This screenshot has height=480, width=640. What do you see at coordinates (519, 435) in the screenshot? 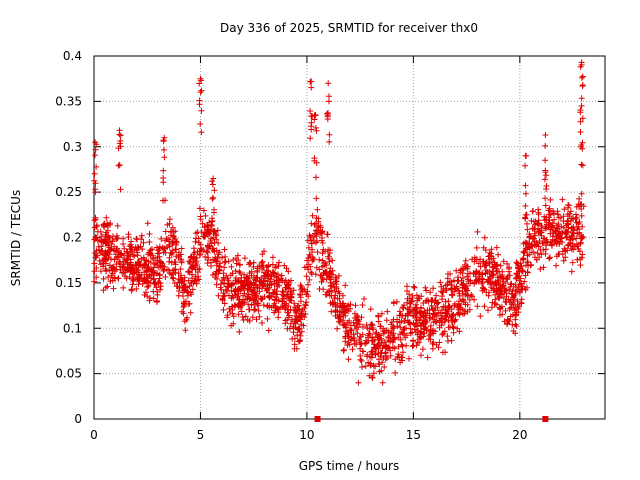
I see `x-tick-label: 20` at bounding box center [519, 435].